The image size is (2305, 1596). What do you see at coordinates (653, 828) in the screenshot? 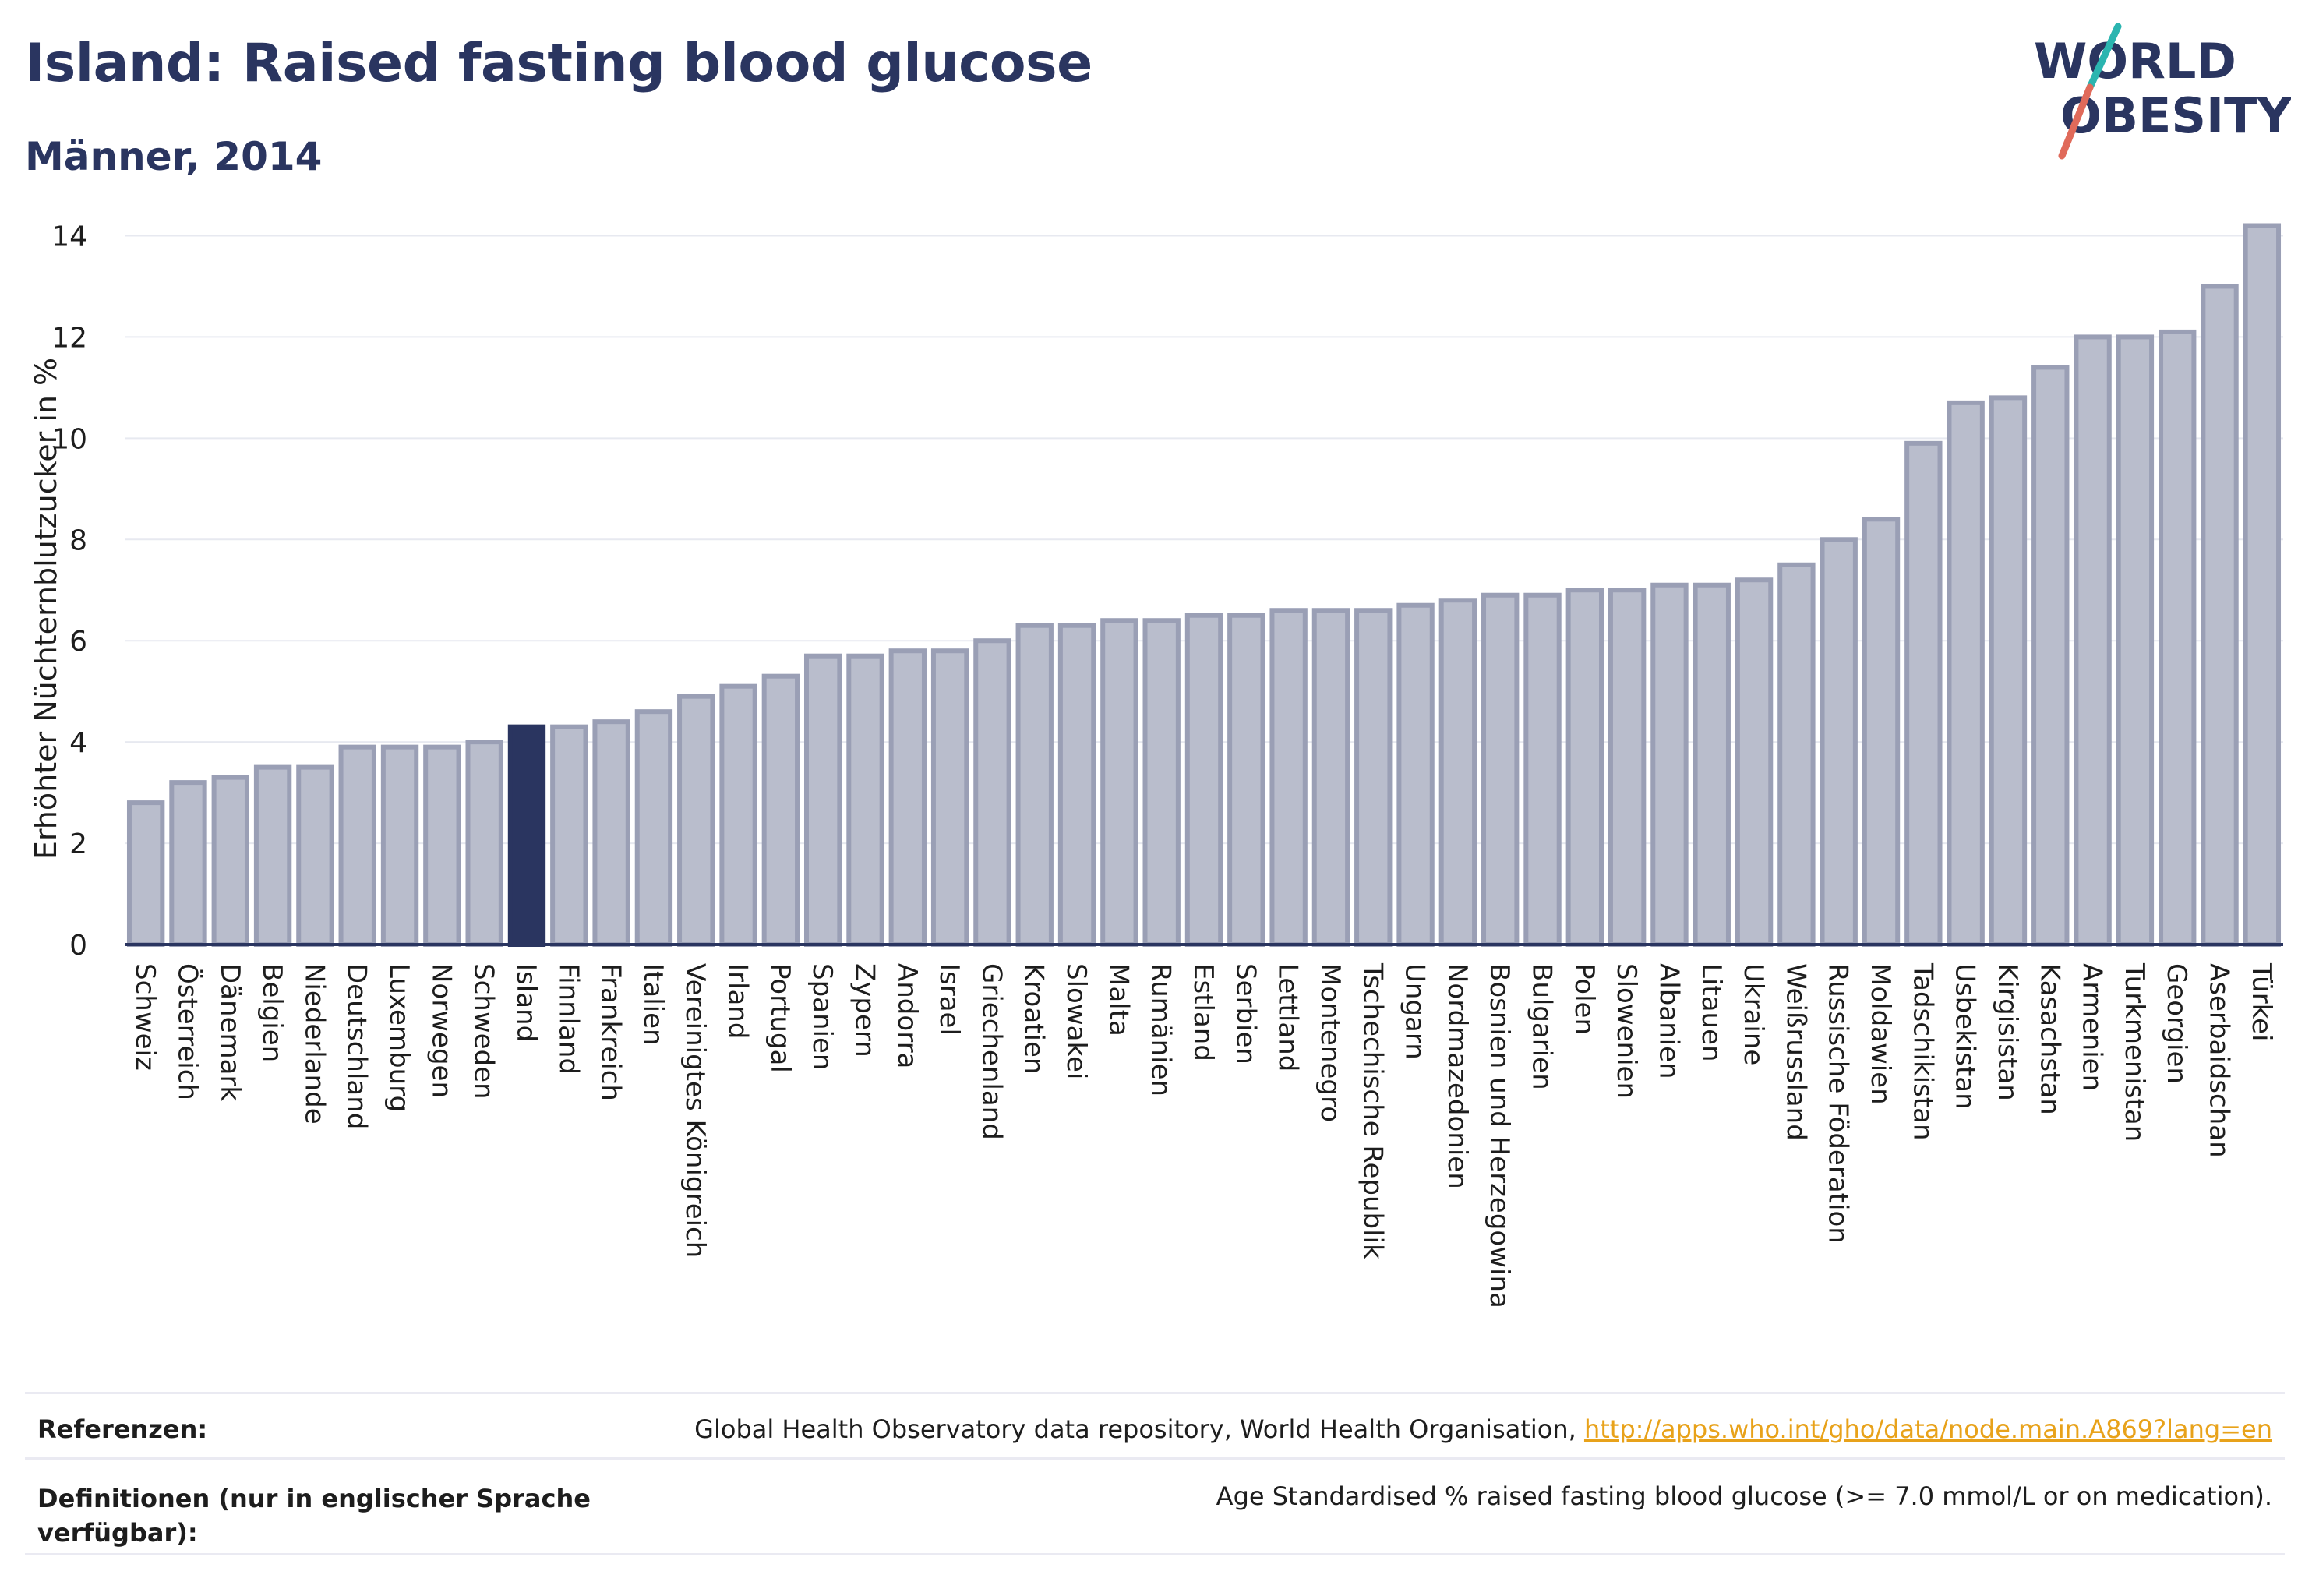
I see `bar-italien` at bounding box center [653, 828].